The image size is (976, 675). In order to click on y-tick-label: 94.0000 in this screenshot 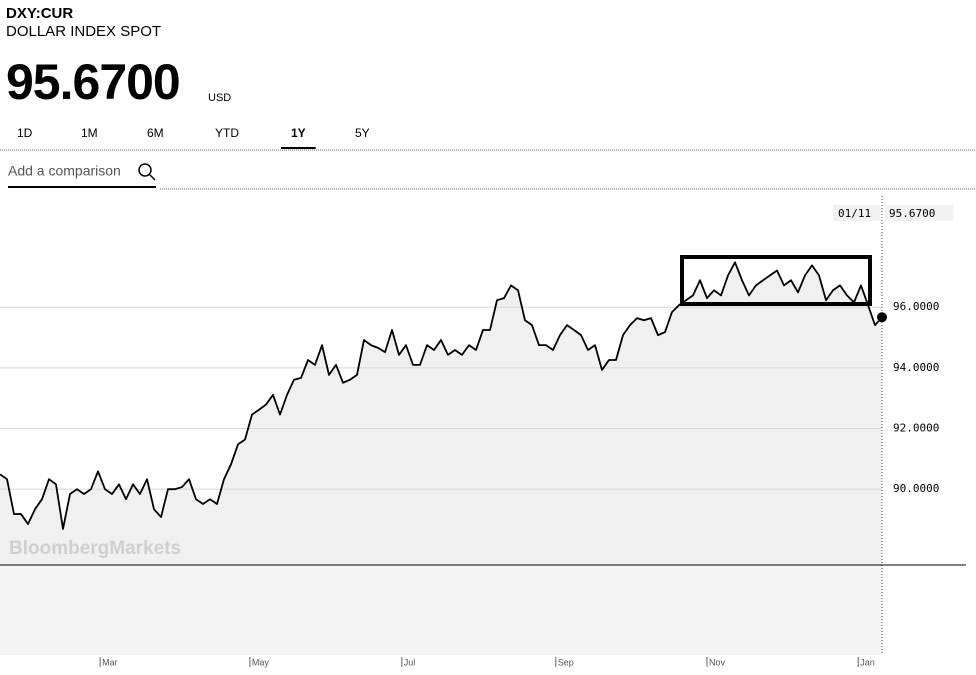, I will do `click(916, 367)`.